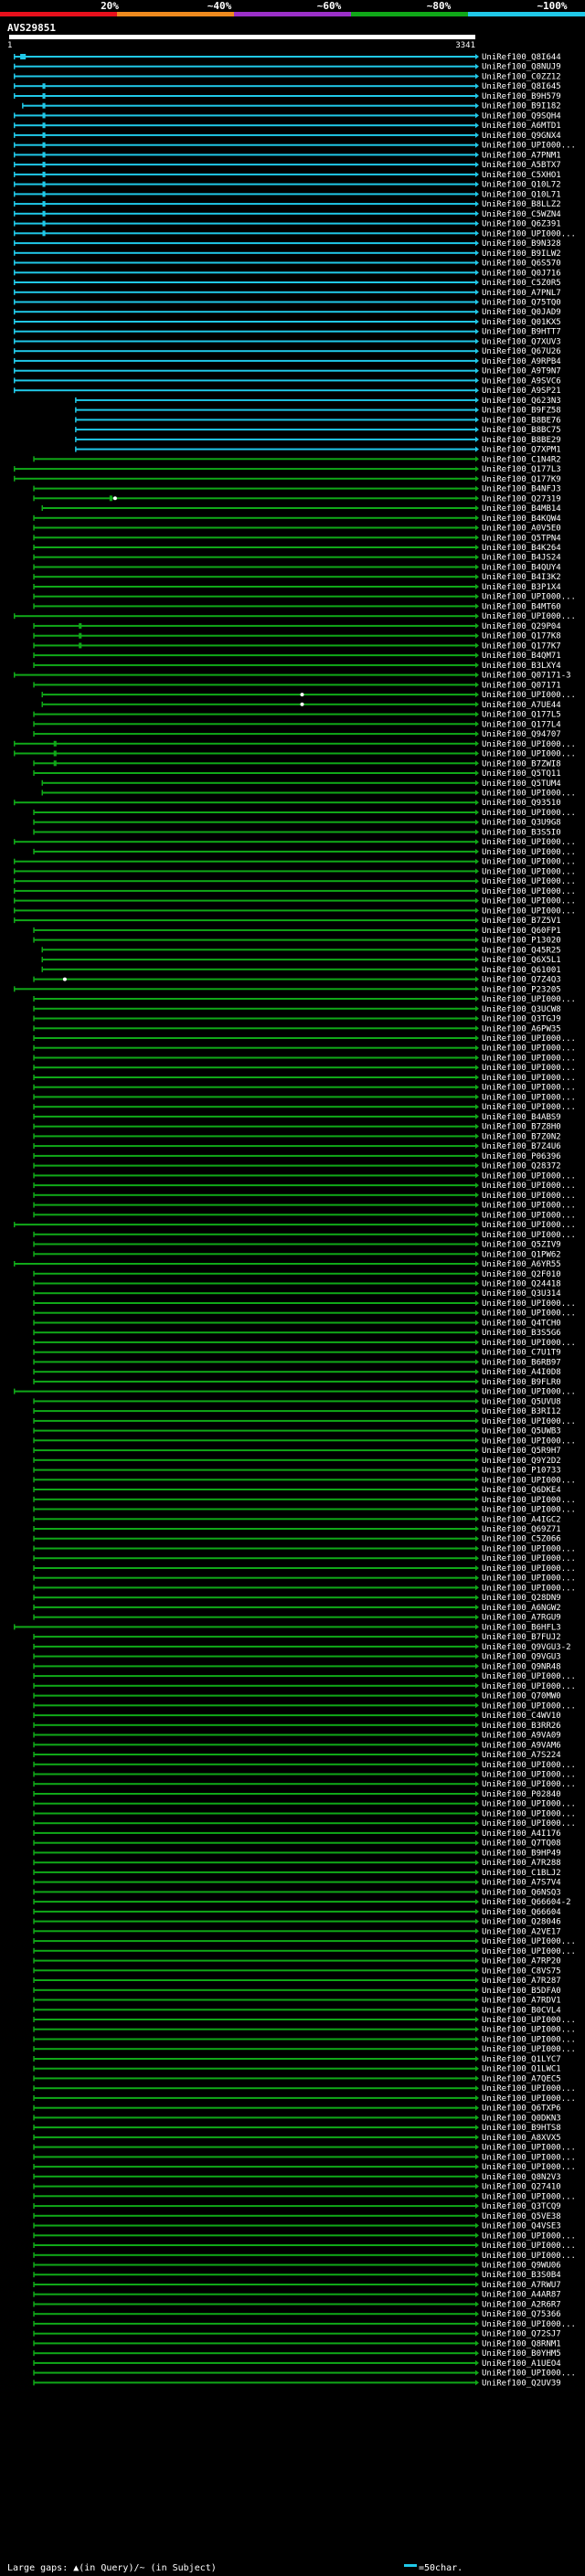 This screenshot has height=2576, width=585. I want to click on hit-label: UniRef100_Q9NR48, so click(521, 1666).